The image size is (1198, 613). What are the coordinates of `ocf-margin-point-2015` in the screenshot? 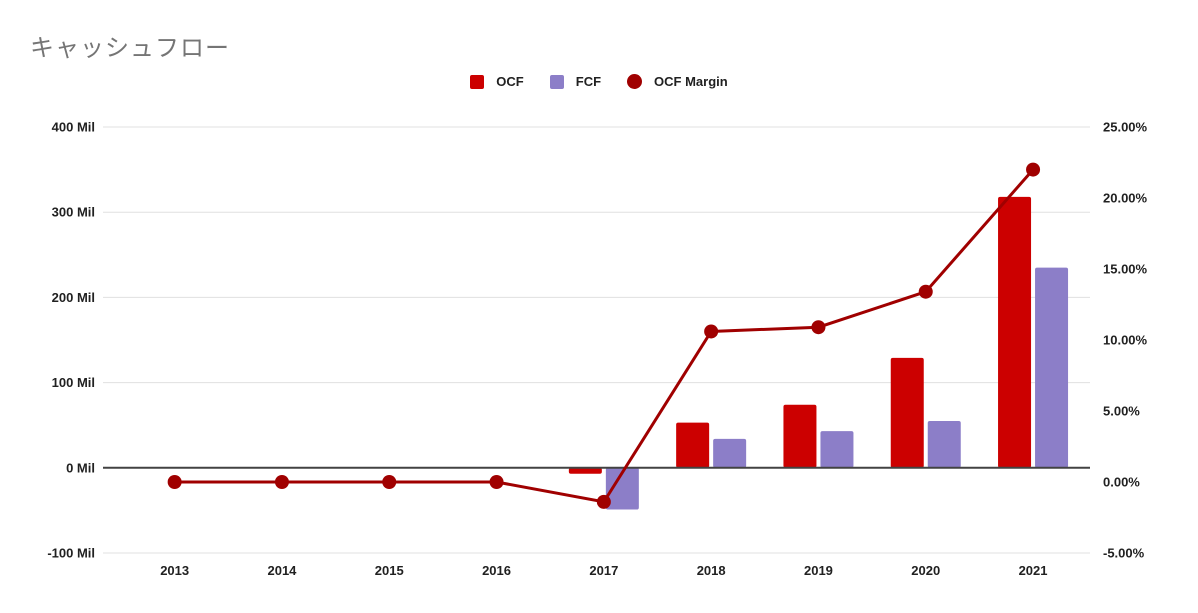 It's located at (389, 482).